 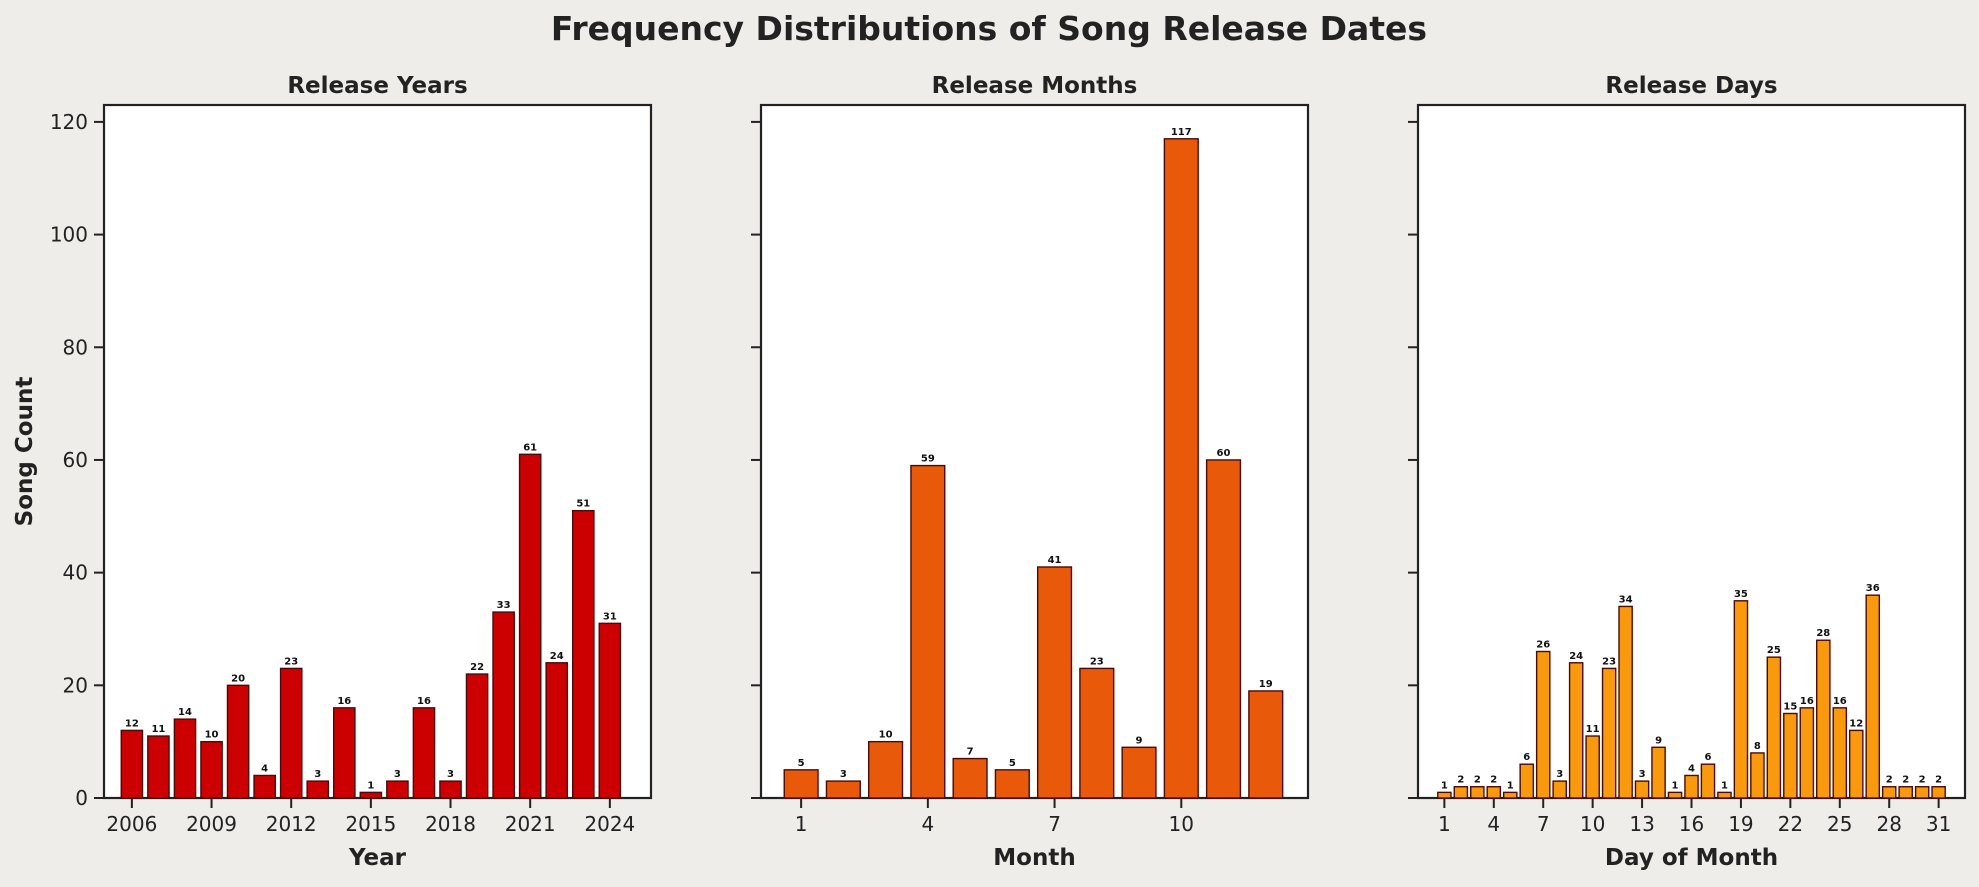 What do you see at coordinates (1097, 661) in the screenshot?
I see `bar-value-label: 23` at bounding box center [1097, 661].